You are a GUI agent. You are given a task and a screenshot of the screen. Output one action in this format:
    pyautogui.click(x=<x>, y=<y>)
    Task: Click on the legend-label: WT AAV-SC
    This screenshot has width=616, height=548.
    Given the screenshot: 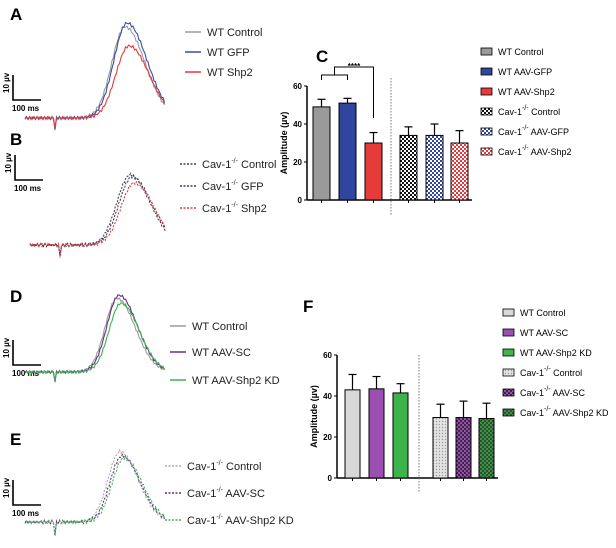 What is the action you would take?
    pyautogui.click(x=544, y=333)
    